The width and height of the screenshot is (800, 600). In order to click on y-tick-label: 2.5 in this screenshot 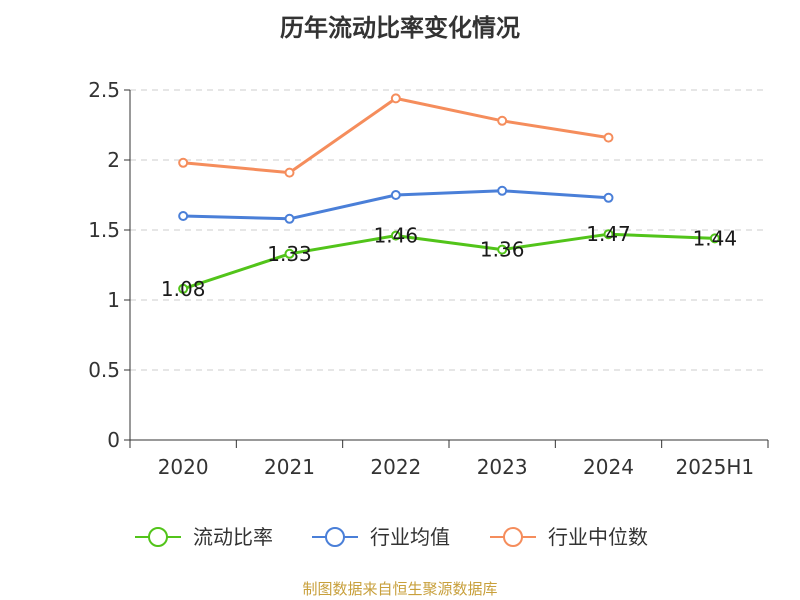, I will do `click(104, 90)`.